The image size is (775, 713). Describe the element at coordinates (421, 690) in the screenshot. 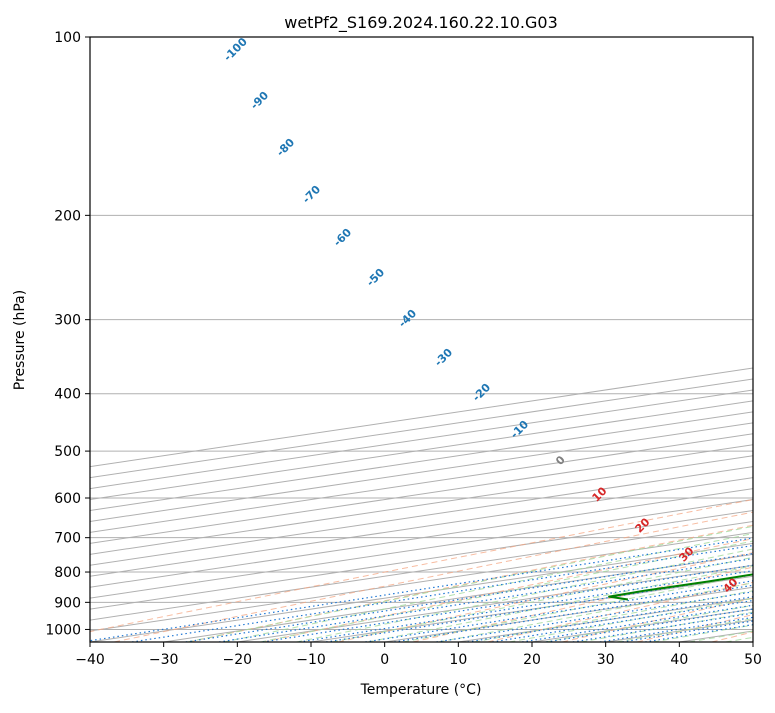

I see `x-axis-label: Temperature (°C)` at that location.